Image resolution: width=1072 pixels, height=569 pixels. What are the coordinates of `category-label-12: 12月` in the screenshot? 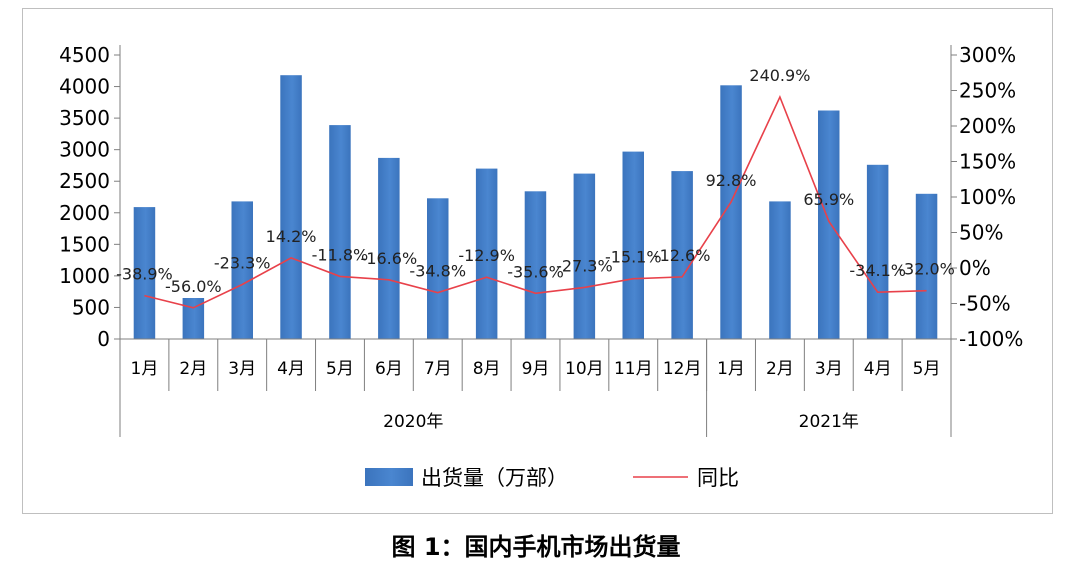 It's located at (682, 369).